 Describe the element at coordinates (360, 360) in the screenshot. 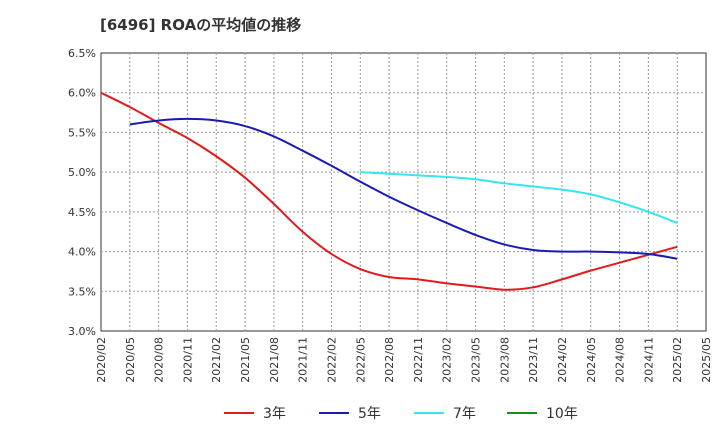

I see `x-tick-label: 2022/05` at that location.